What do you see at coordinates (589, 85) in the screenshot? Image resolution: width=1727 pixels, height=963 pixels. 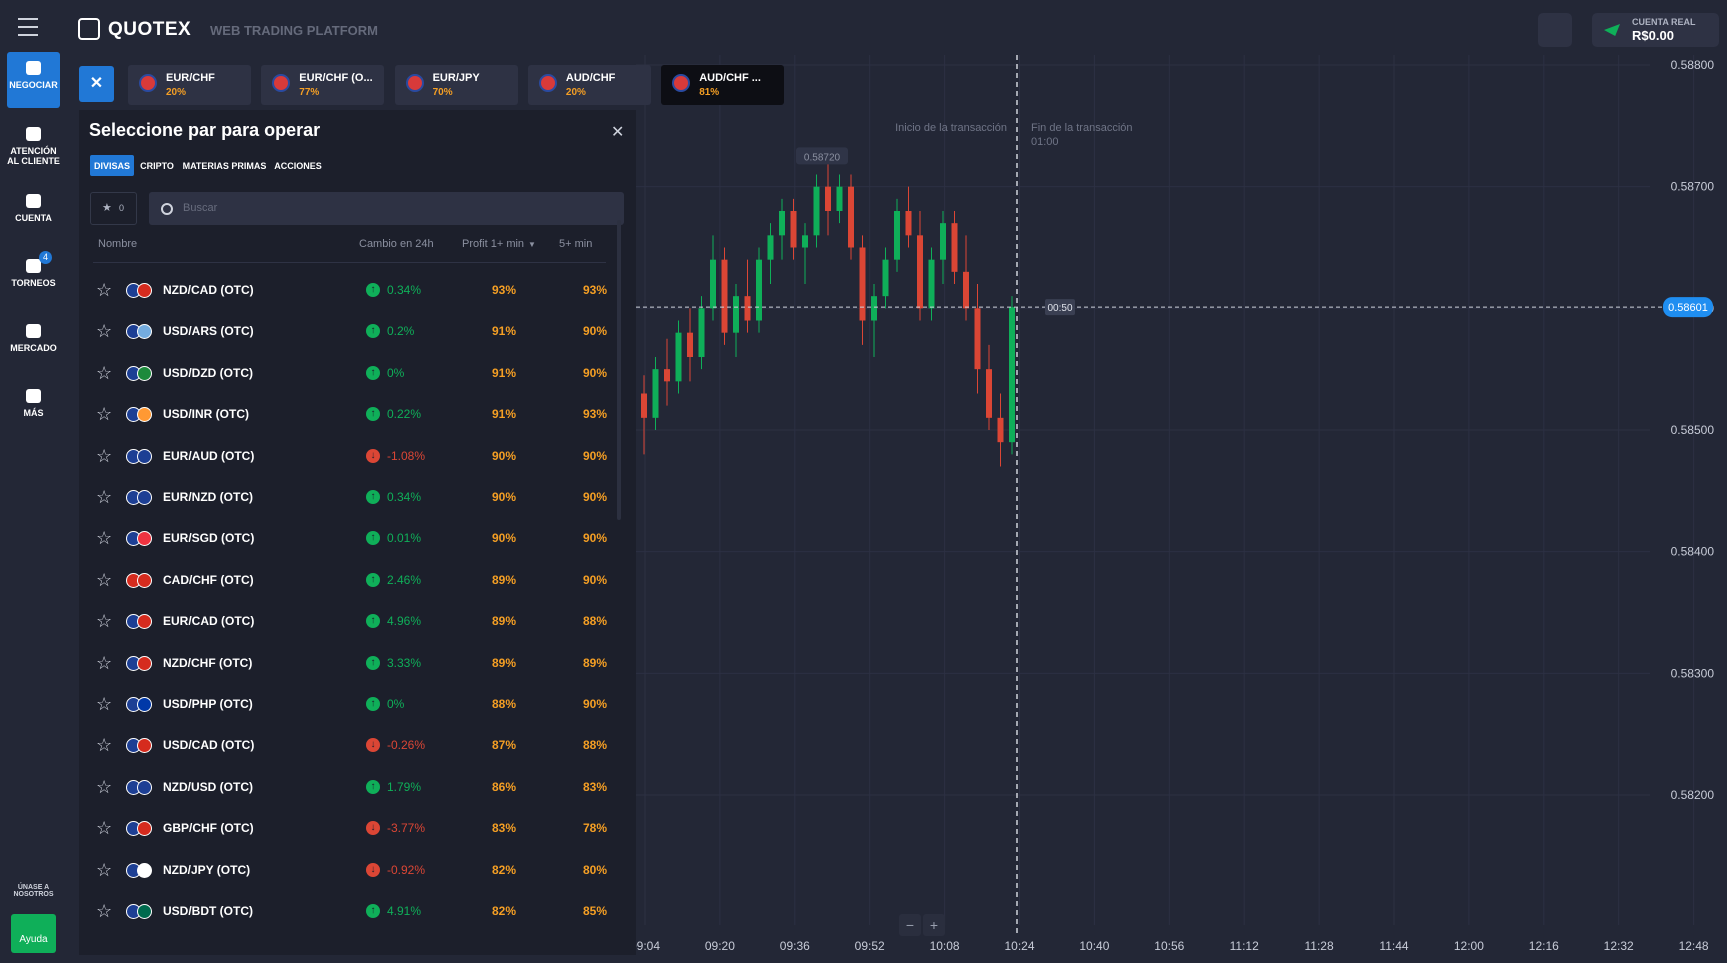 I see `asset-tab: AUD/CHF 20%` at bounding box center [589, 85].